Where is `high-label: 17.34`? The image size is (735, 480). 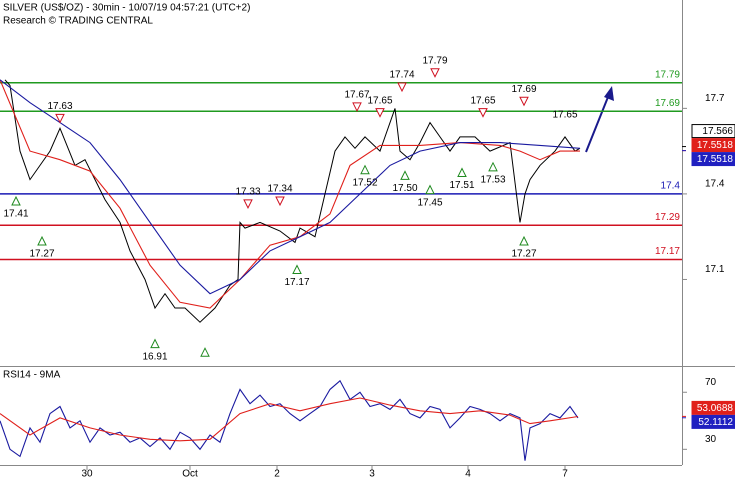 high-label: 17.34 is located at coordinates (279, 189).